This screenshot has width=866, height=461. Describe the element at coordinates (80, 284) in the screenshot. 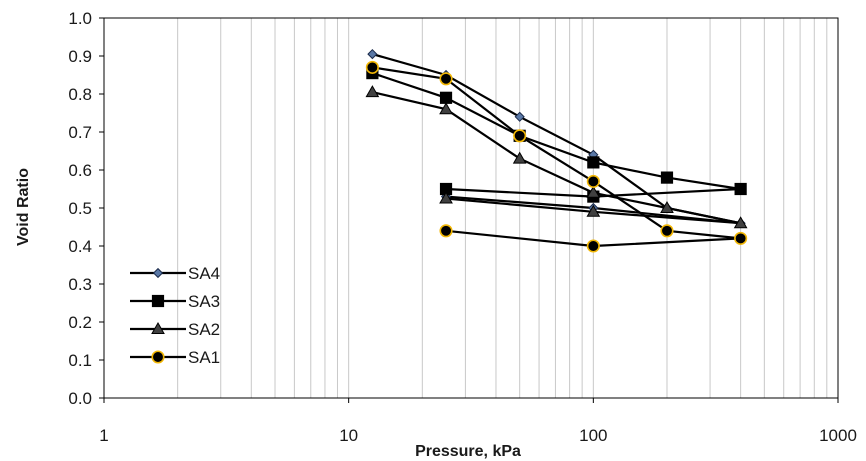

I see `y-tick-label: 0.3` at that location.